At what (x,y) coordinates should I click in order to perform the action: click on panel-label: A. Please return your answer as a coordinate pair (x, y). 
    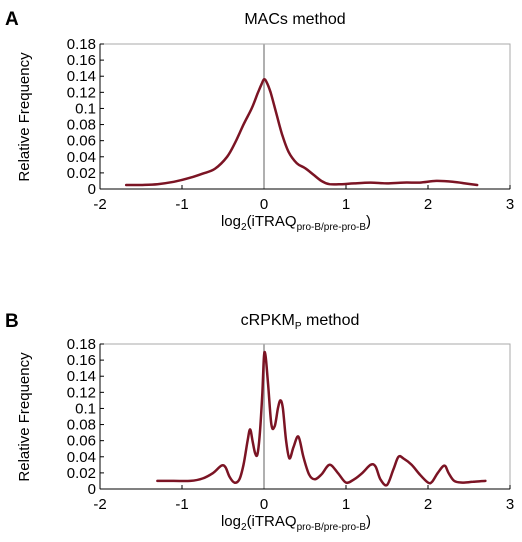
    Looking at the image, I should click on (12, 19).